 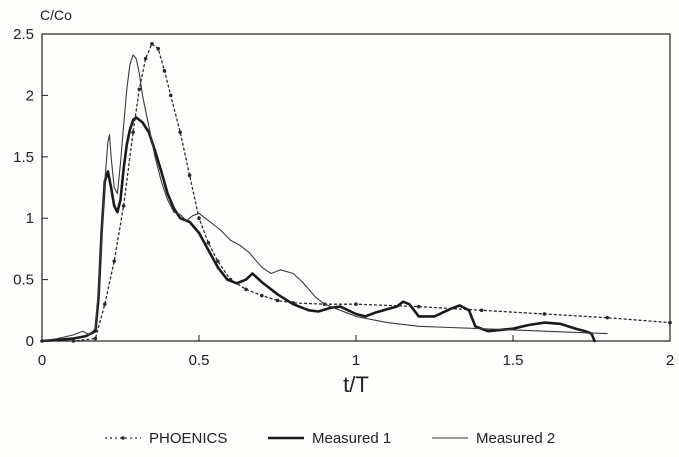 I want to click on y-axis: 0 0.5 1 1.5 2 2.5, so click(x=30, y=188).